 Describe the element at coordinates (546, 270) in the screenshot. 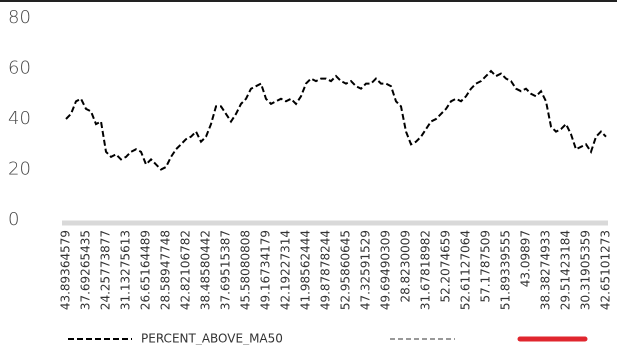

I see `x-tick-label: 38.38274933` at that location.